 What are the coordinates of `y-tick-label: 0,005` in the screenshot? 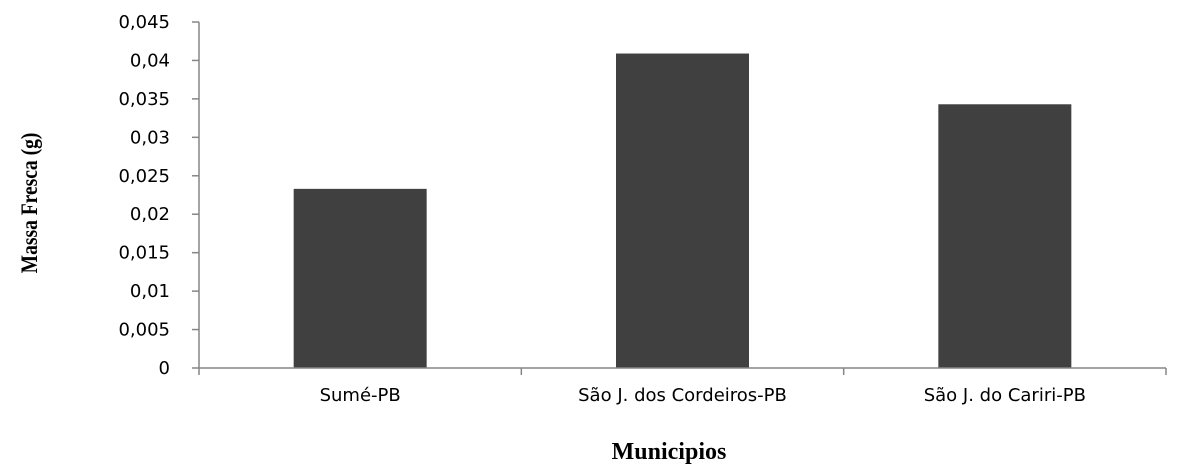 It's located at (144, 330).